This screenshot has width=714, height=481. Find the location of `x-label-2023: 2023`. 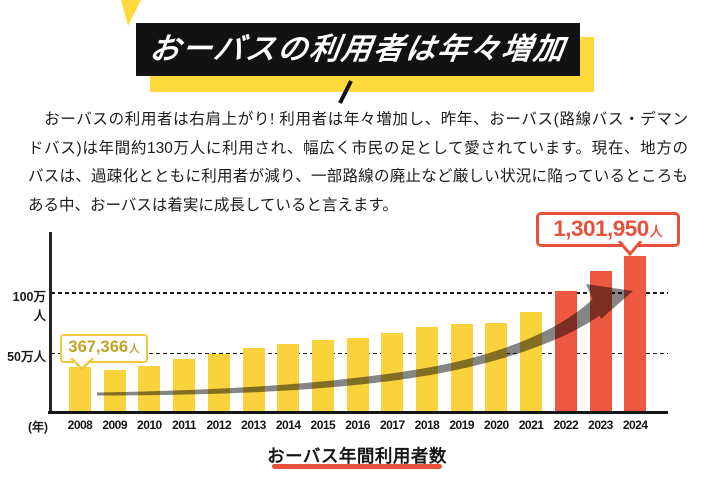

x-label-2023: 2023 is located at coordinates (600, 425).